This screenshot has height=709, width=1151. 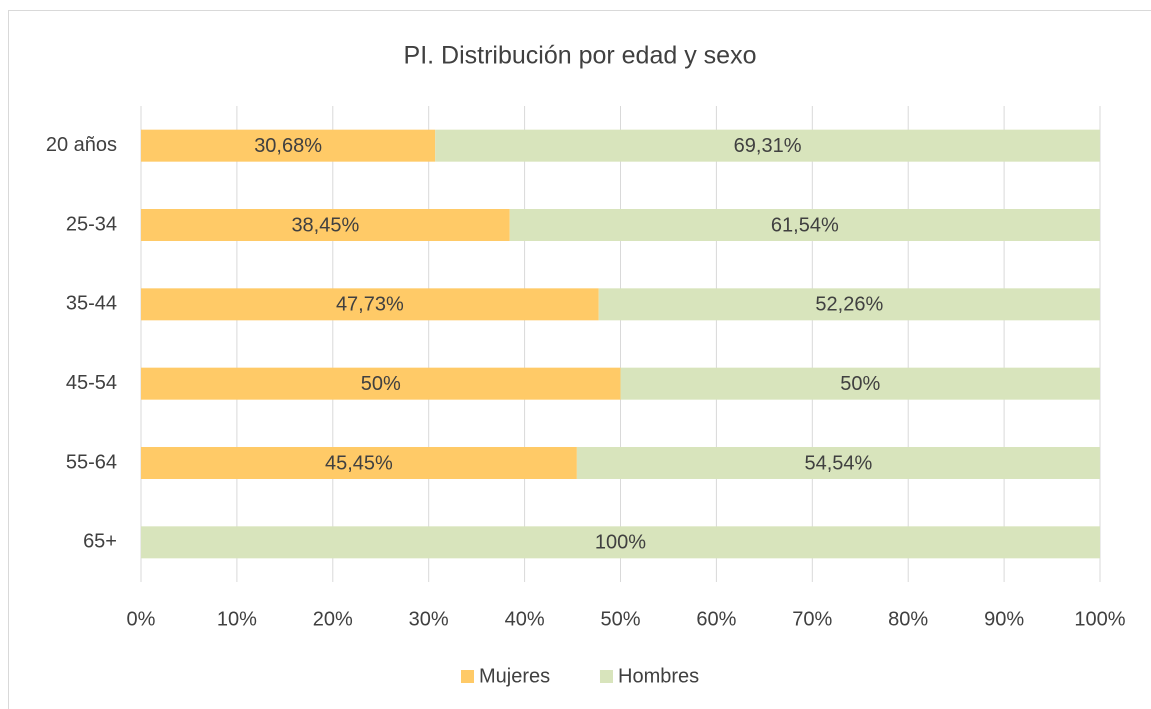 I want to click on y-tick-label: 35-44, so click(x=91, y=304).